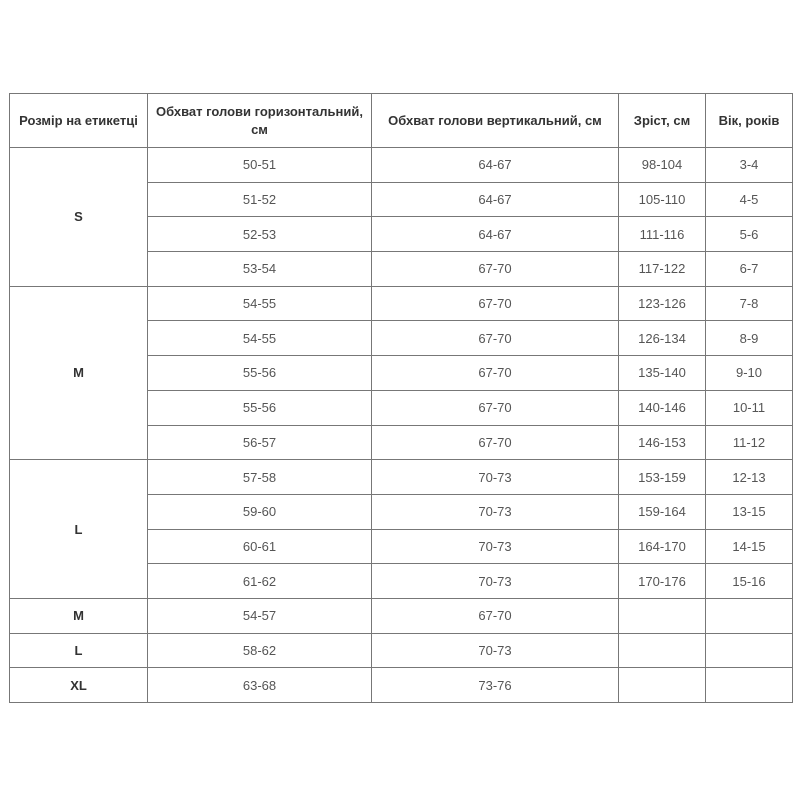  Describe the element at coordinates (749, 442) in the screenshot. I see `age-cell: 11-12` at that location.